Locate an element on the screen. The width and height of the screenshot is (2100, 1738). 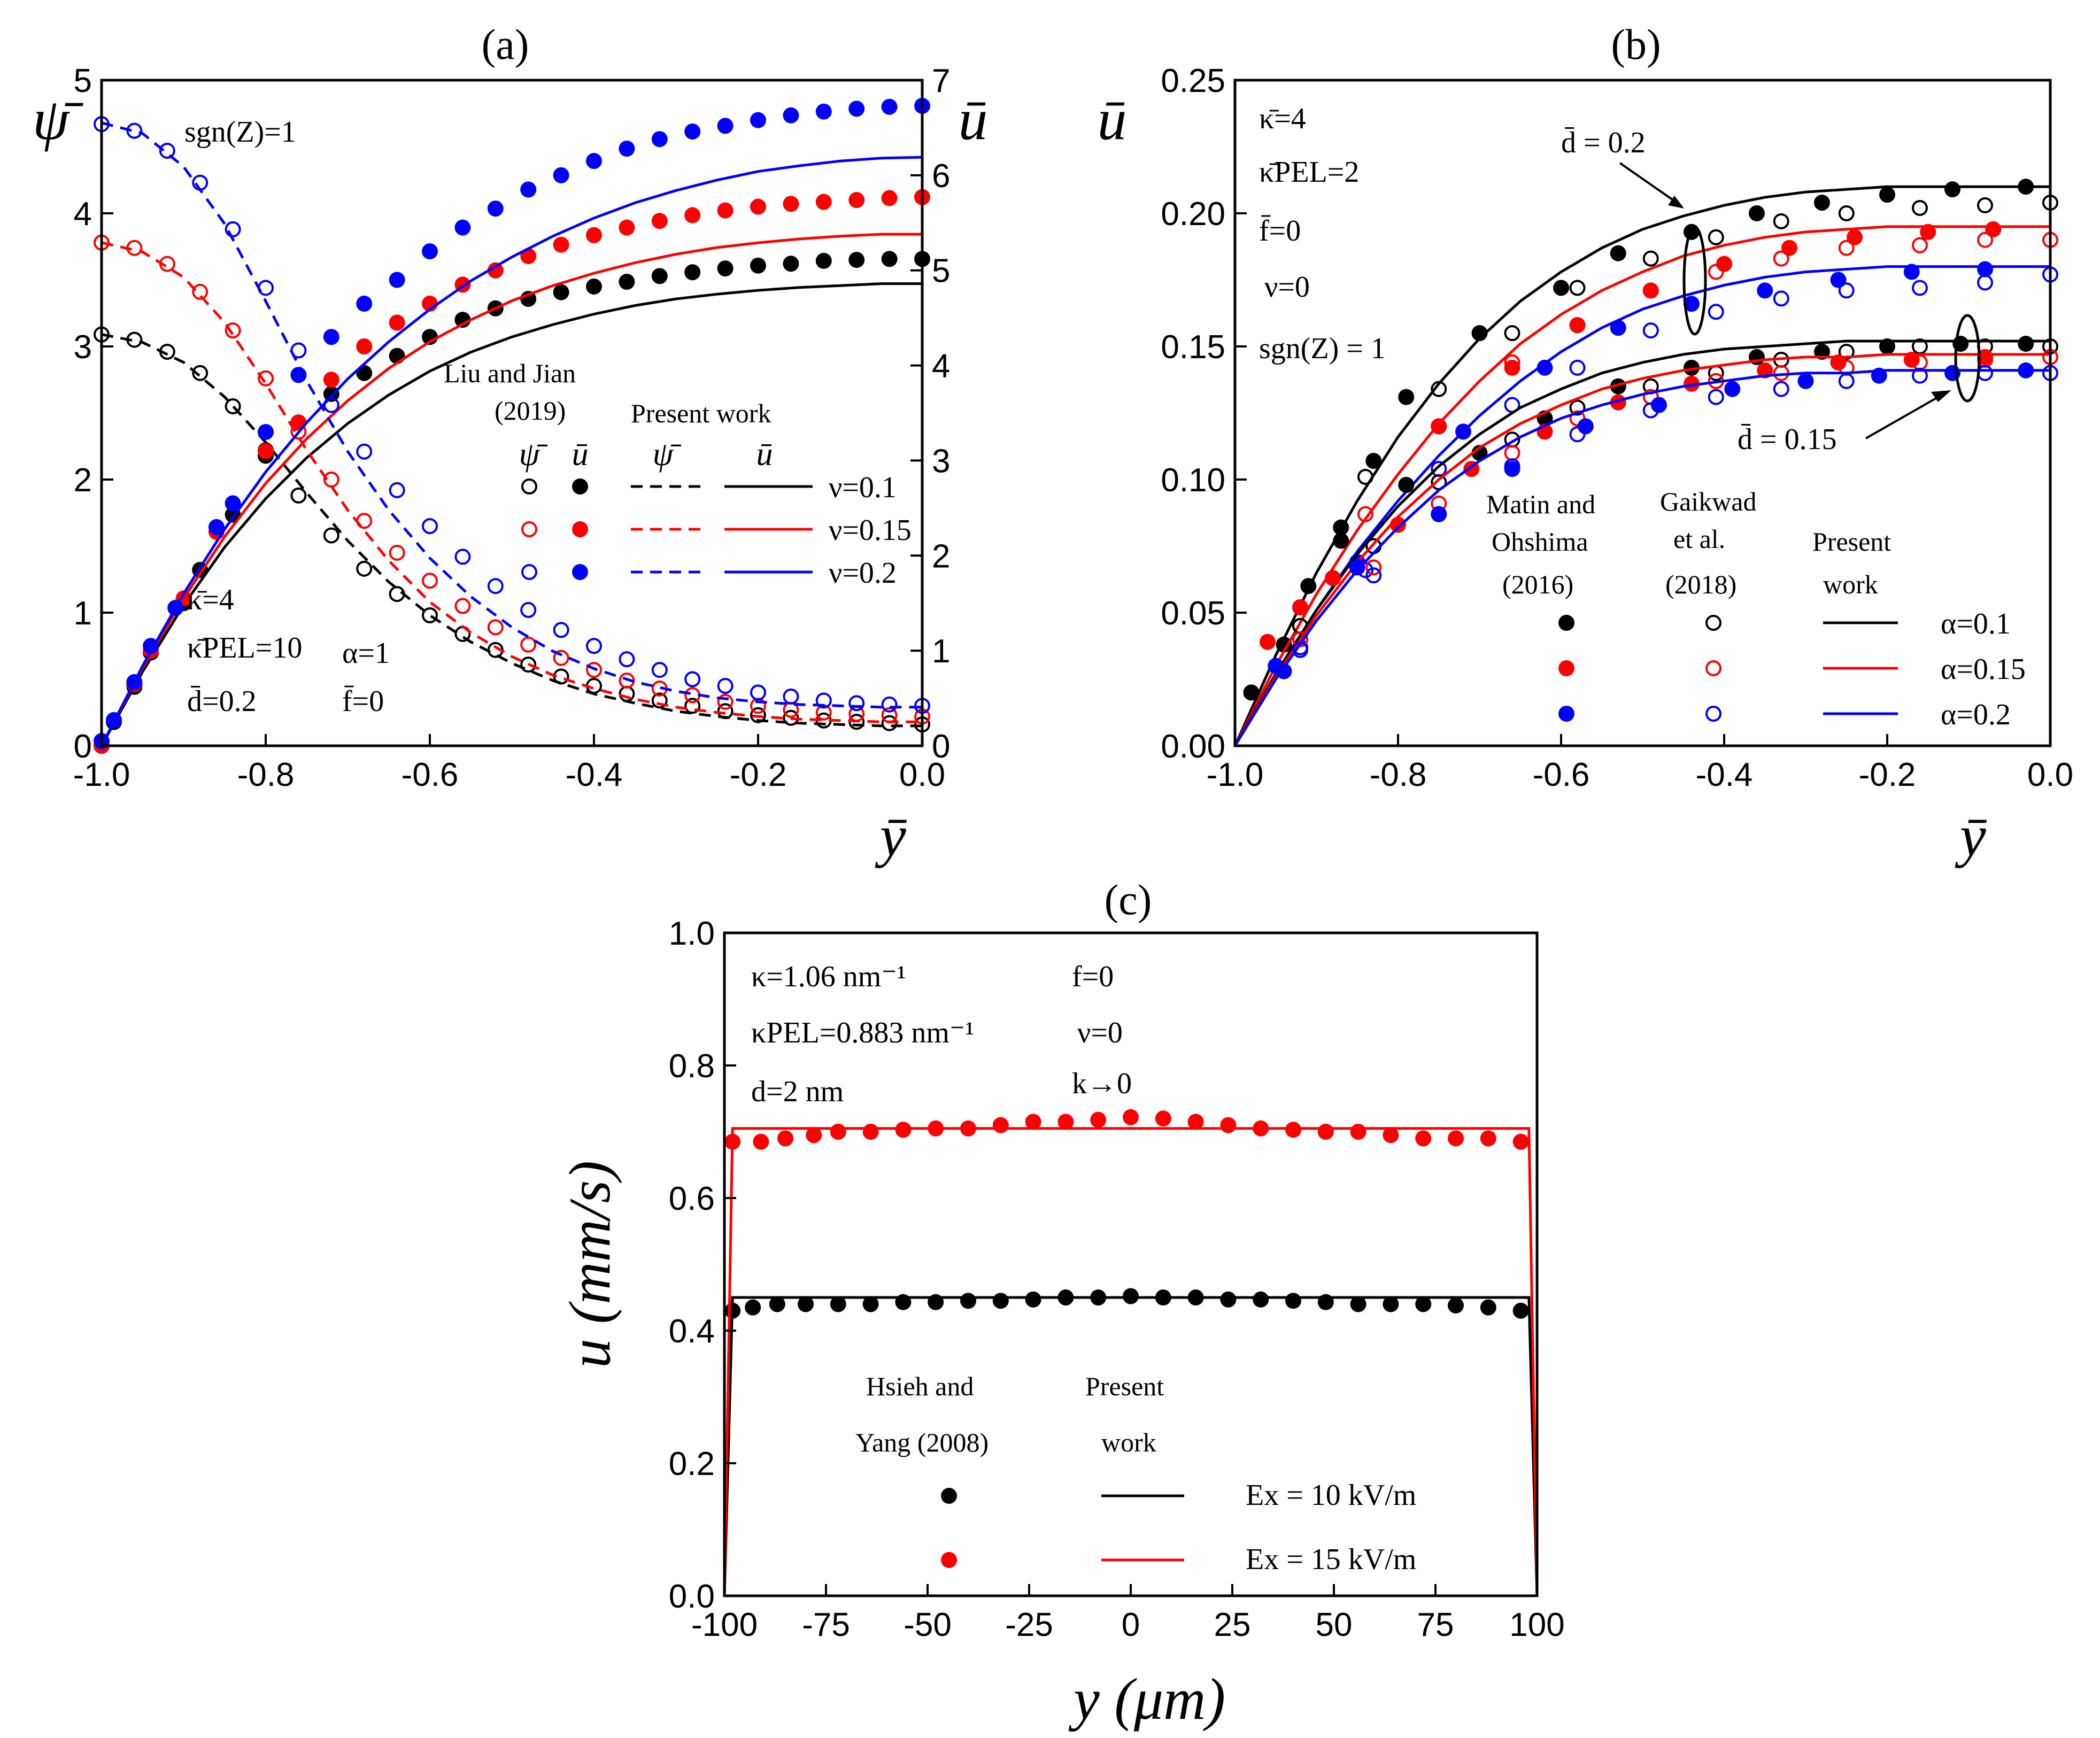
a-left-ytick-label-0: 0 is located at coordinates (83, 747).